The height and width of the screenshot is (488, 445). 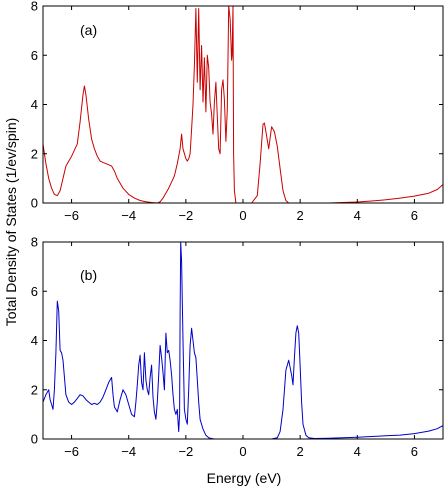 I want to click on panel-a-y-tick-label: 0, so click(x=34, y=203).